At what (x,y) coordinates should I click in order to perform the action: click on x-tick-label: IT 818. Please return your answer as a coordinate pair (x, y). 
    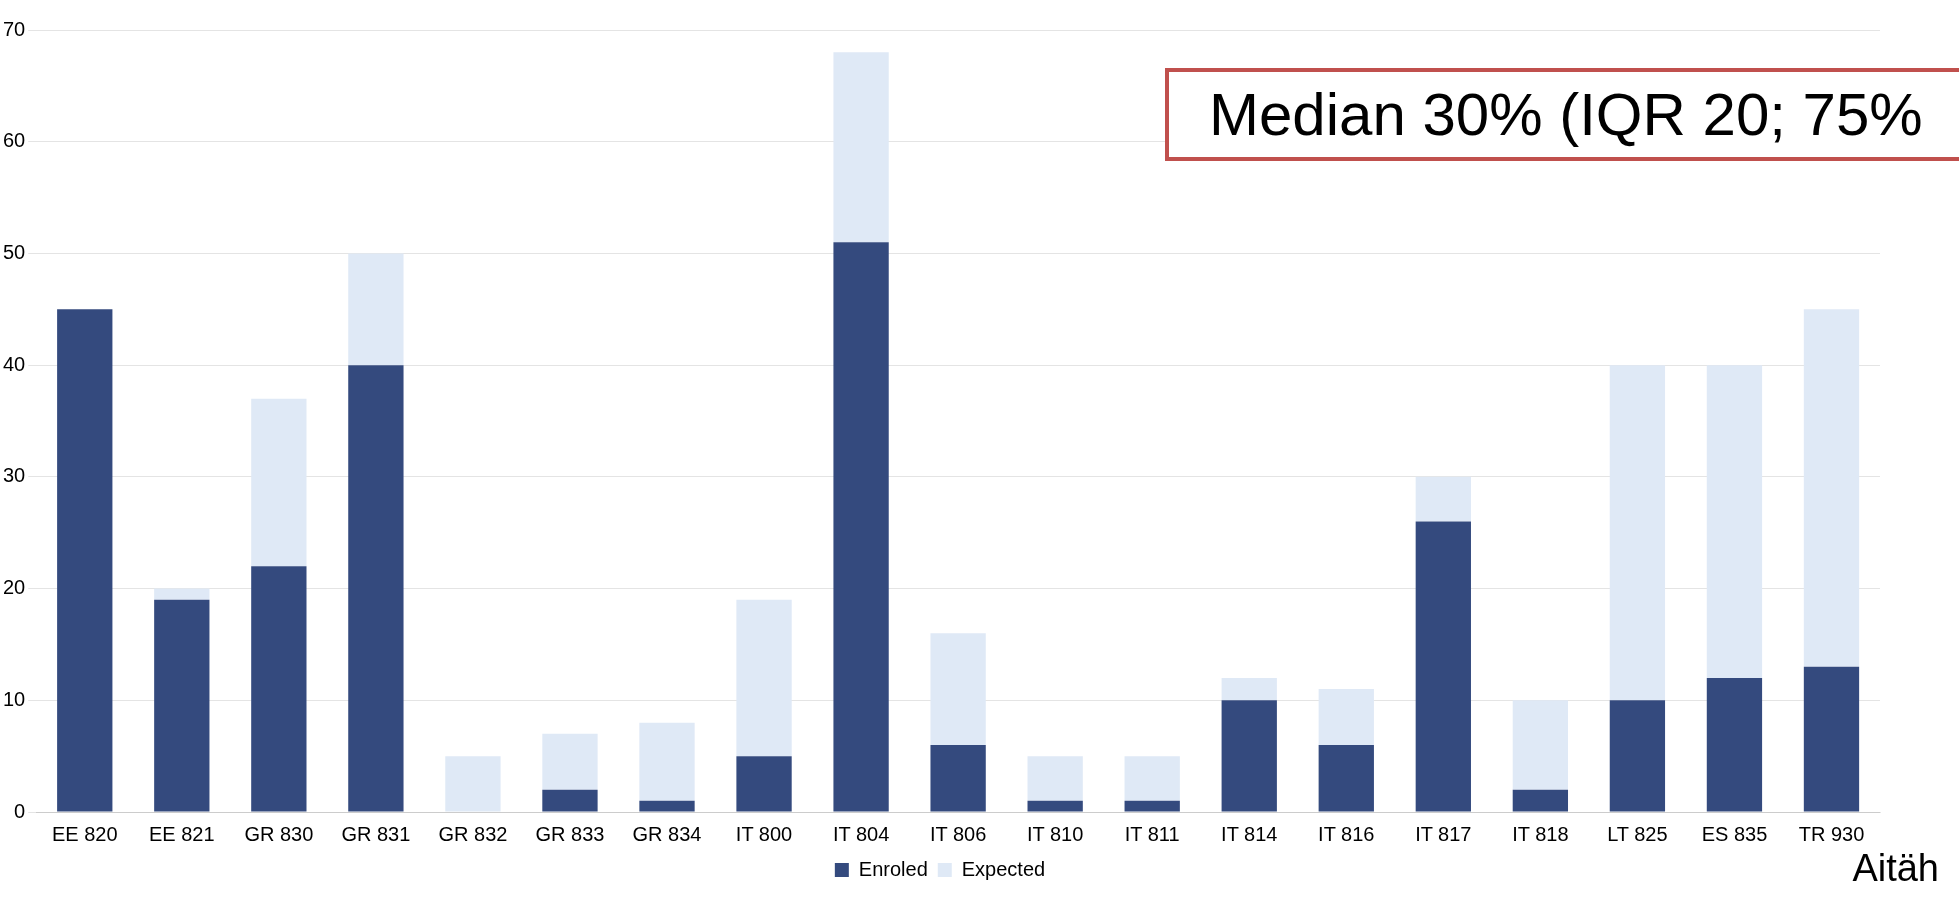
    Looking at the image, I should click on (1540, 833).